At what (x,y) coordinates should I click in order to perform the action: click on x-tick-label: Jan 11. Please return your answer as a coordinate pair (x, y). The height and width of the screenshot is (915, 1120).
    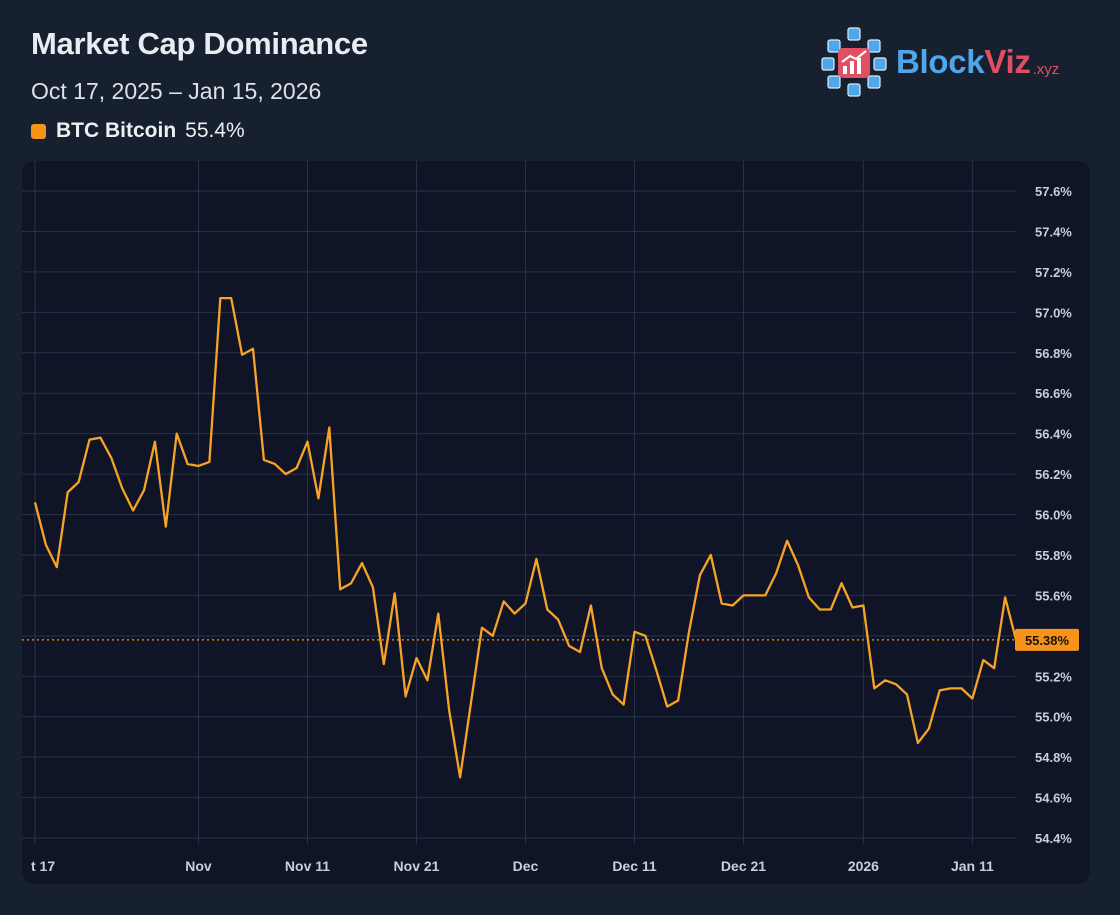
    Looking at the image, I should click on (972, 866).